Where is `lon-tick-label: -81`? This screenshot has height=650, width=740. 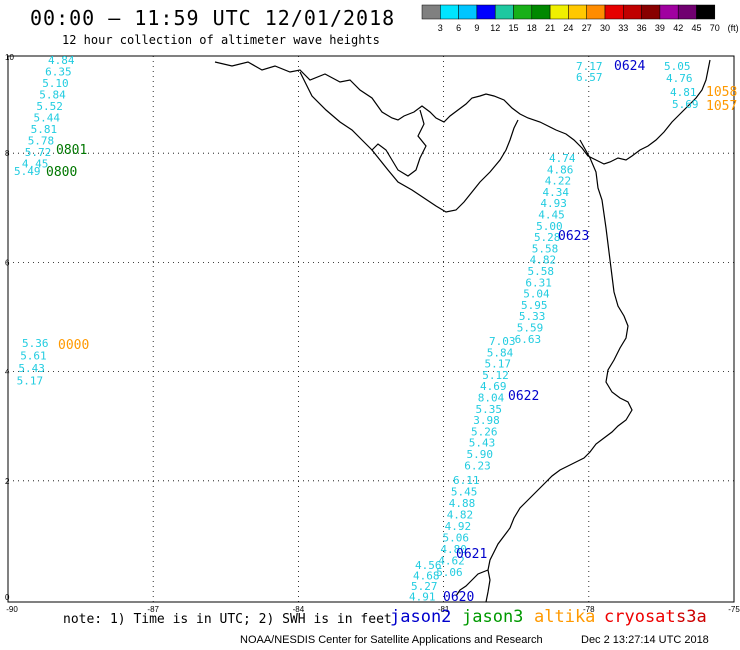 lon-tick-label: -81 is located at coordinates (444, 609).